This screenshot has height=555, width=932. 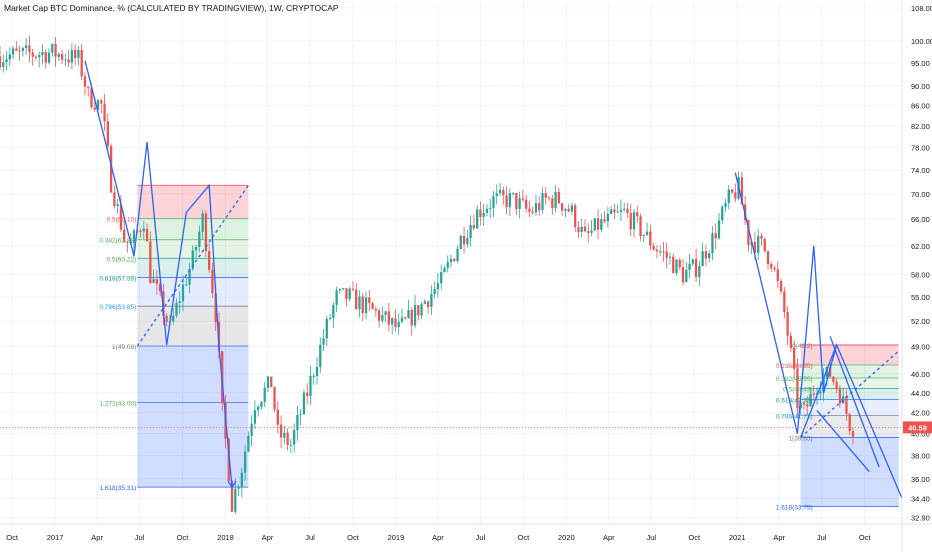 I want to click on y-tick-label: 95.00, so click(x=920, y=63).